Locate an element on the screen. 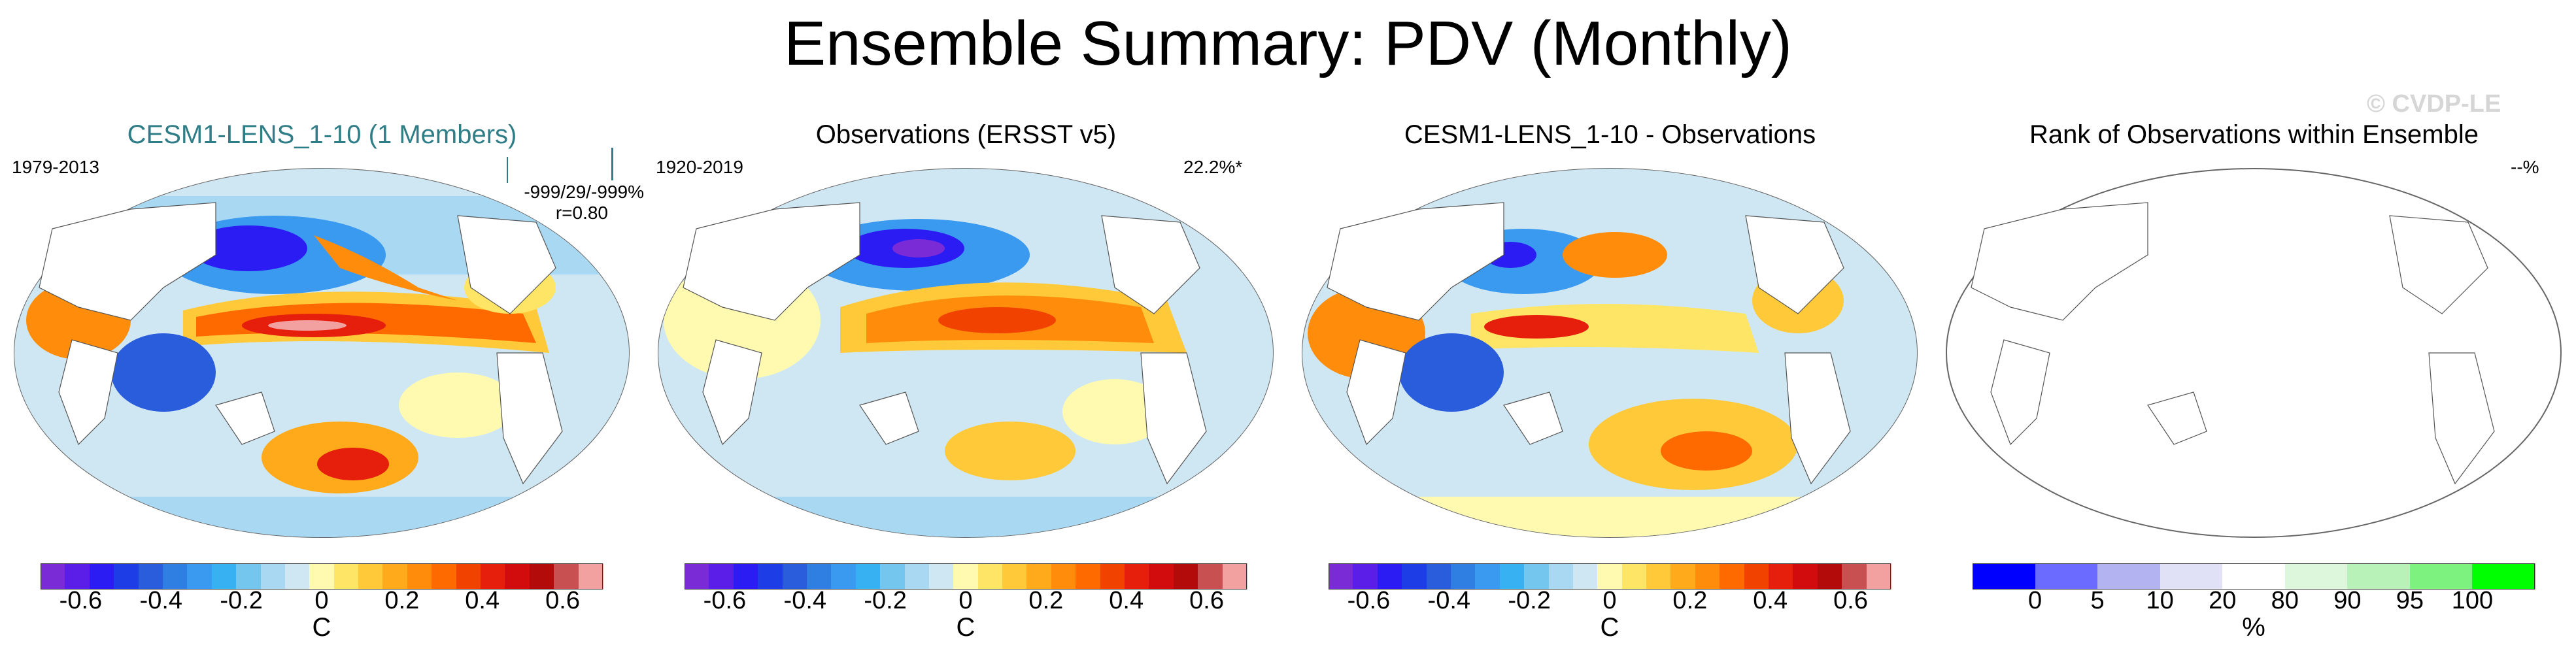 The image size is (2576, 664). colorbar-1-tick-label: -0.6 is located at coordinates (81, 600).